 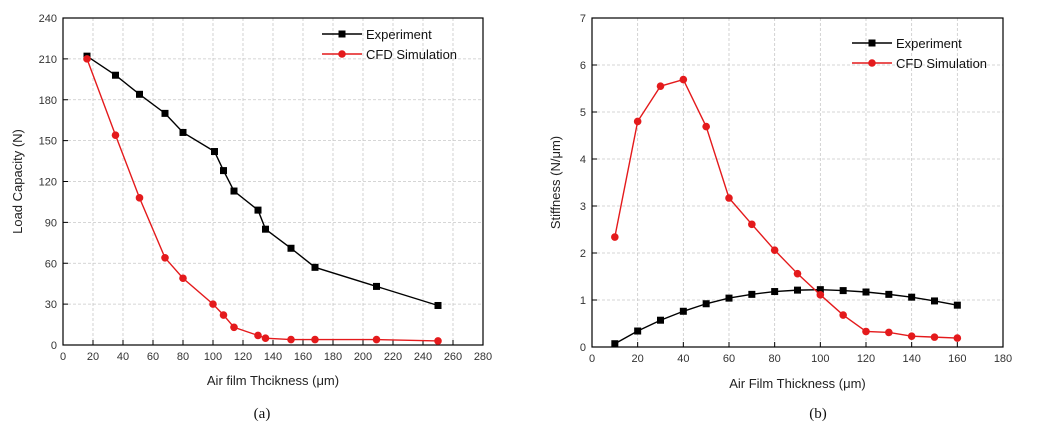 I want to click on x-axis-label: Air Film Thickness (μm), so click(x=797, y=383).